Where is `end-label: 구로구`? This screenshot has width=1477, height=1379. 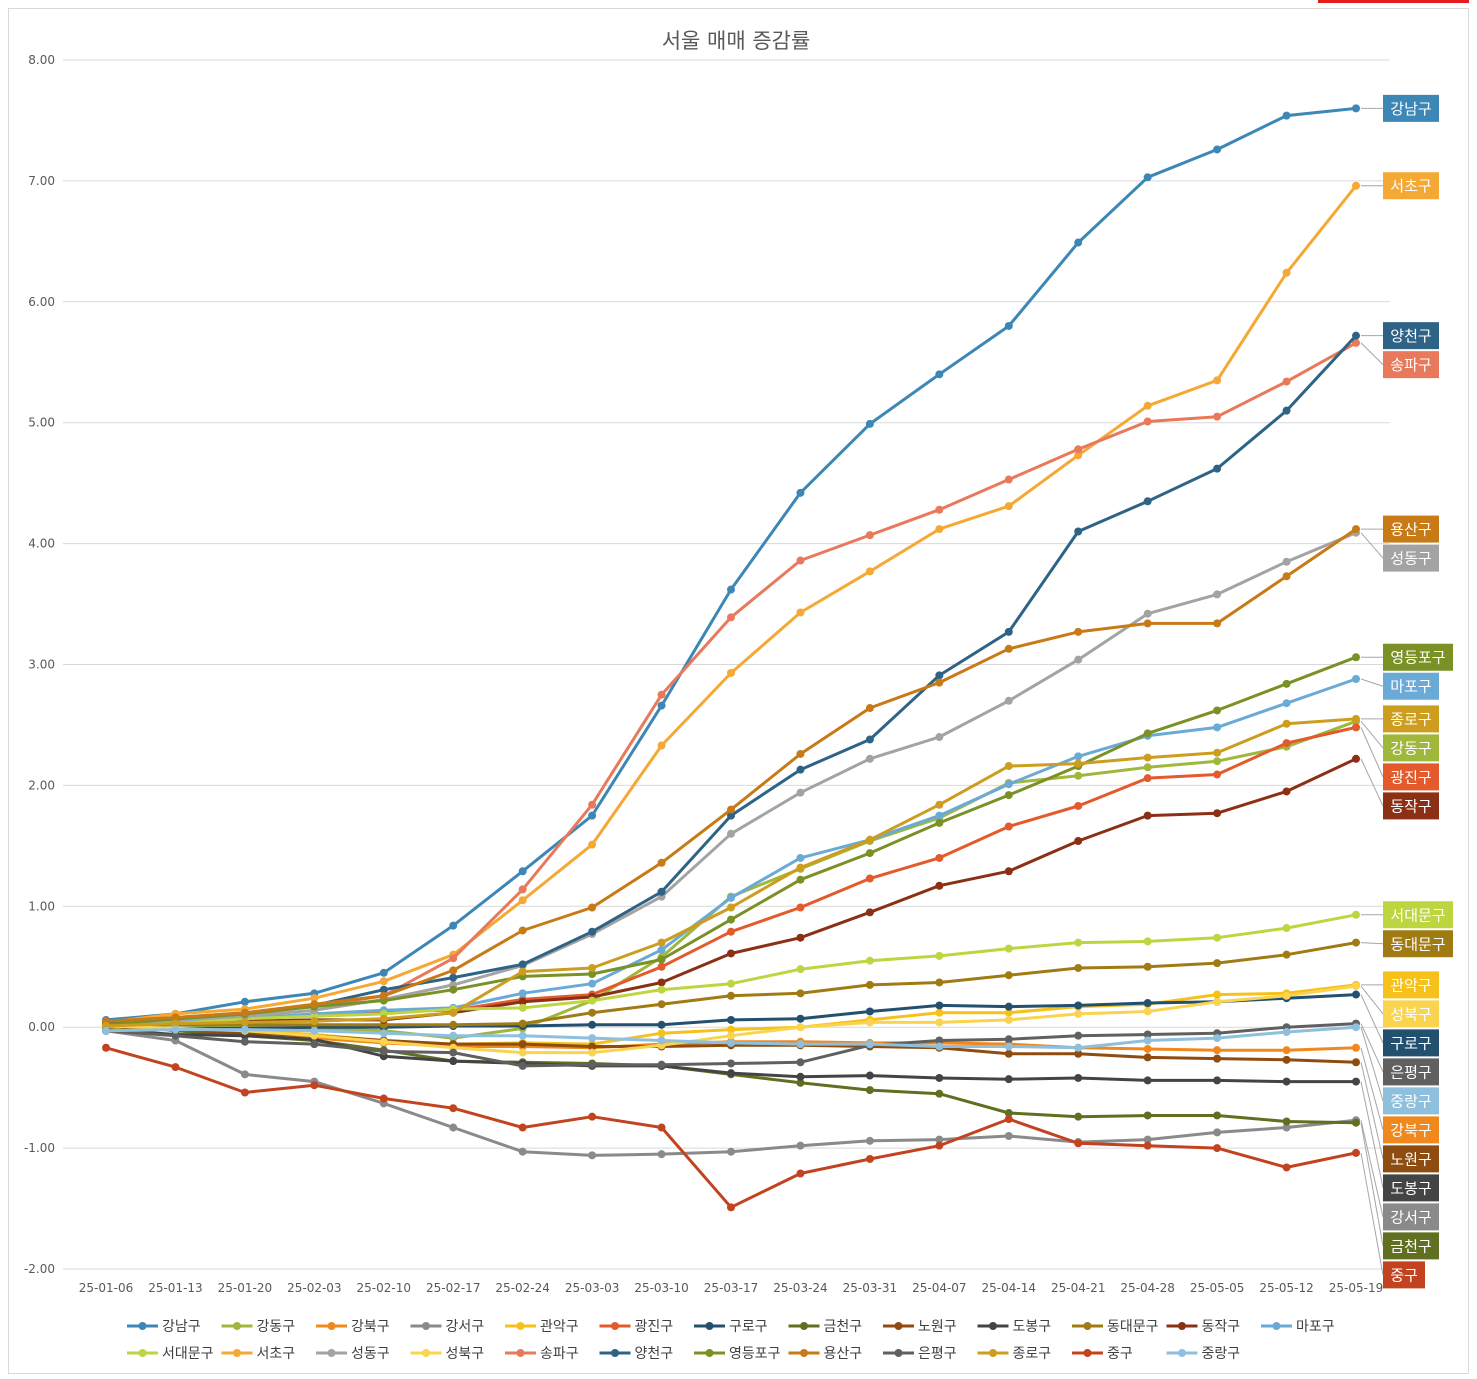
end-label: 구로구 is located at coordinates (1411, 1043).